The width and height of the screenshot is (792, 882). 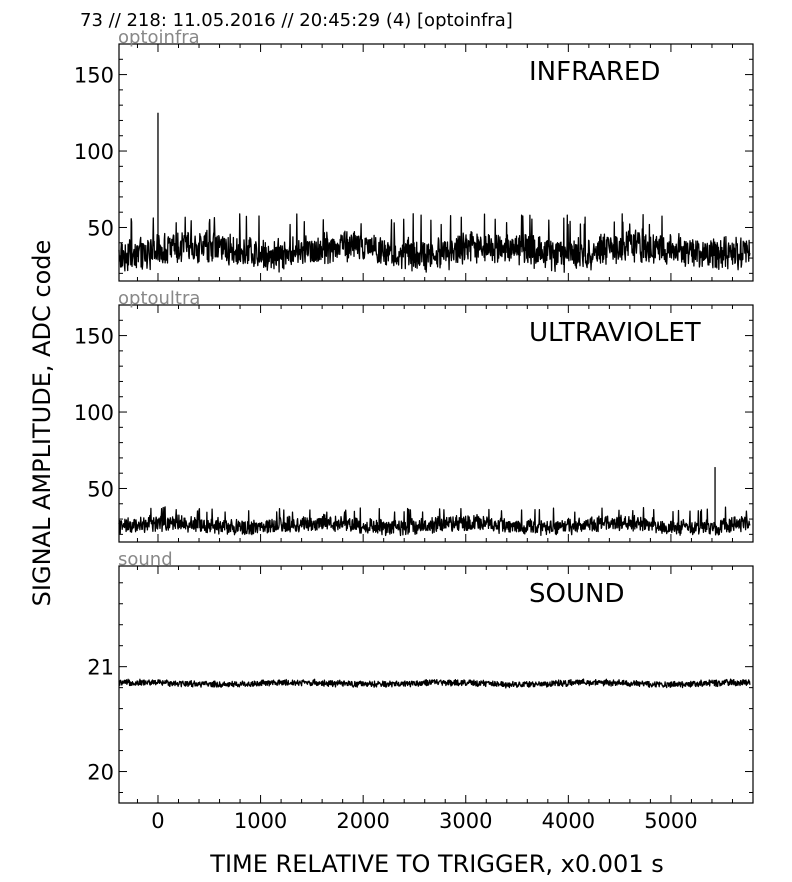 I want to click on y-tick-label-sound: 21, so click(x=100, y=668).